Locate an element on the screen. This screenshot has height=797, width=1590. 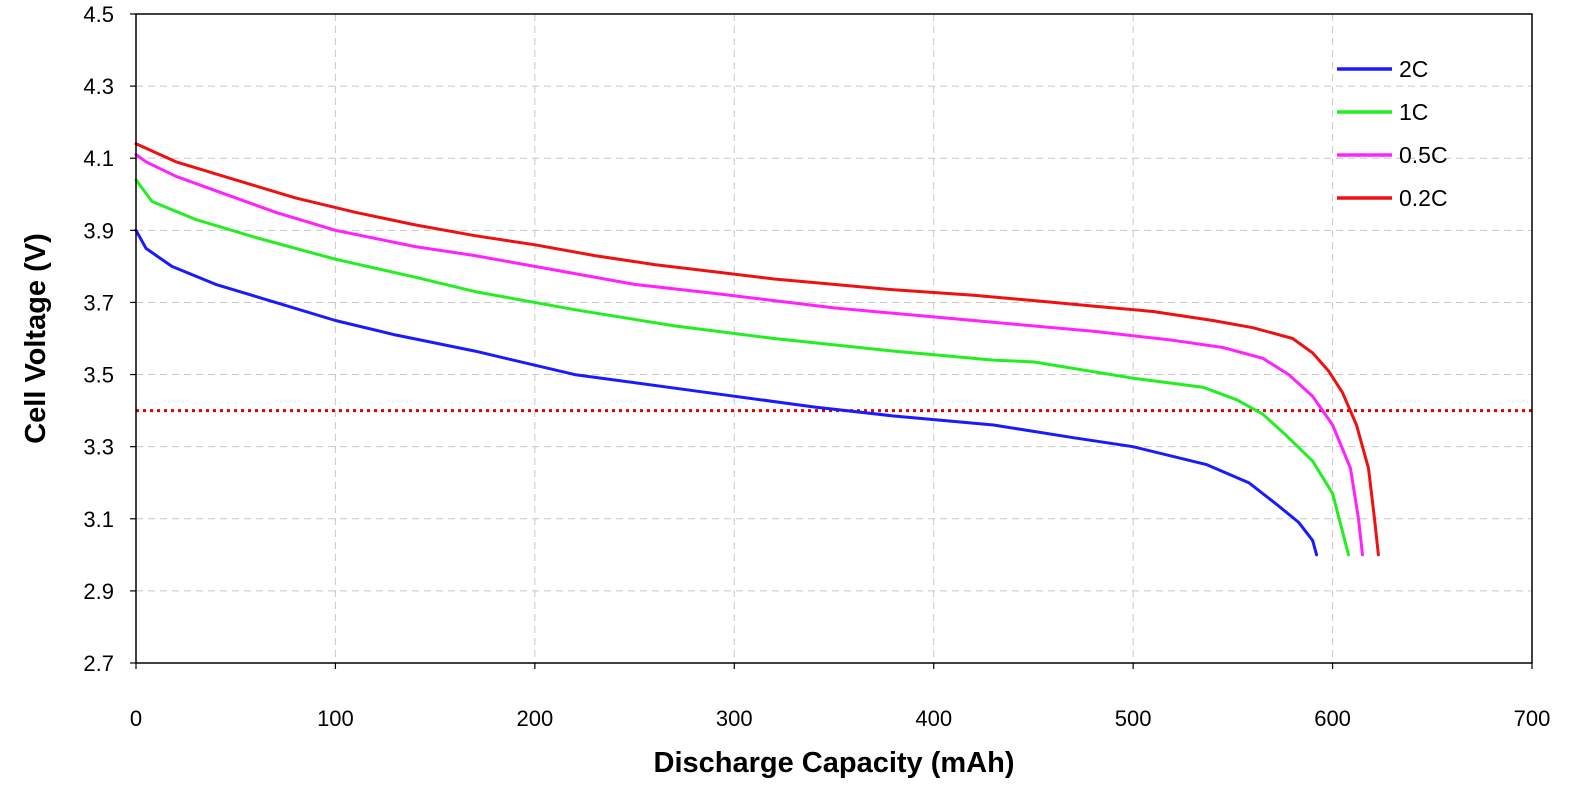
y-tick-label: 2.9 is located at coordinates (98, 591).